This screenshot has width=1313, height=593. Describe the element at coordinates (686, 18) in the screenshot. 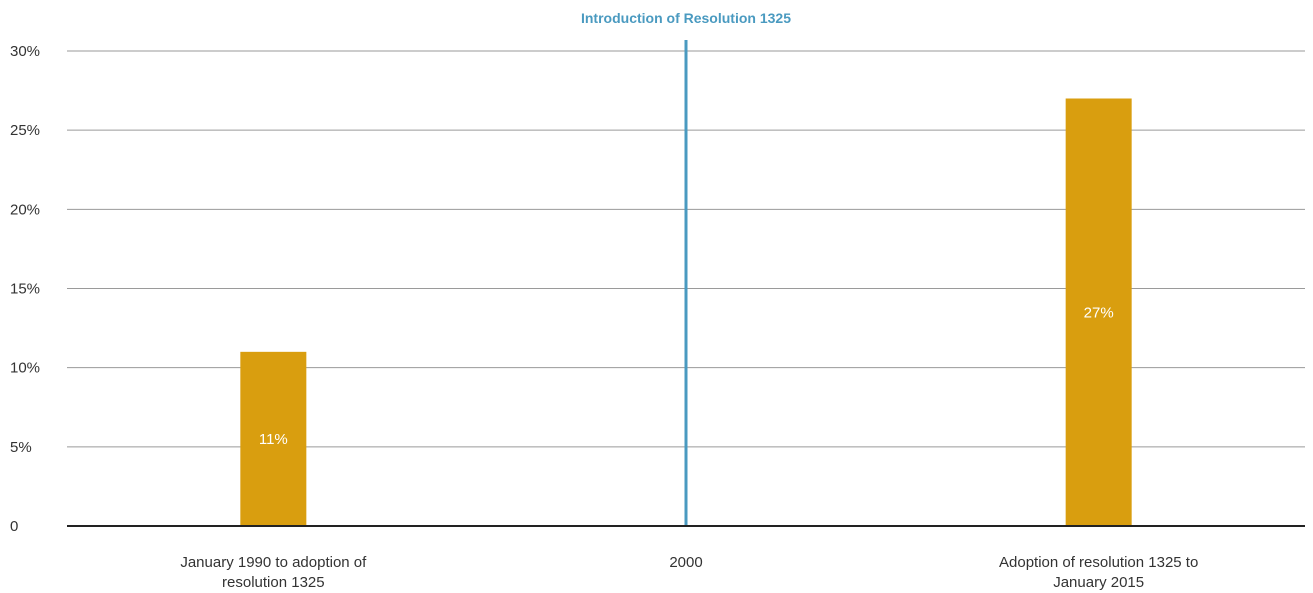

I see `annotation-label: Introduction of Resolution 1325` at that location.